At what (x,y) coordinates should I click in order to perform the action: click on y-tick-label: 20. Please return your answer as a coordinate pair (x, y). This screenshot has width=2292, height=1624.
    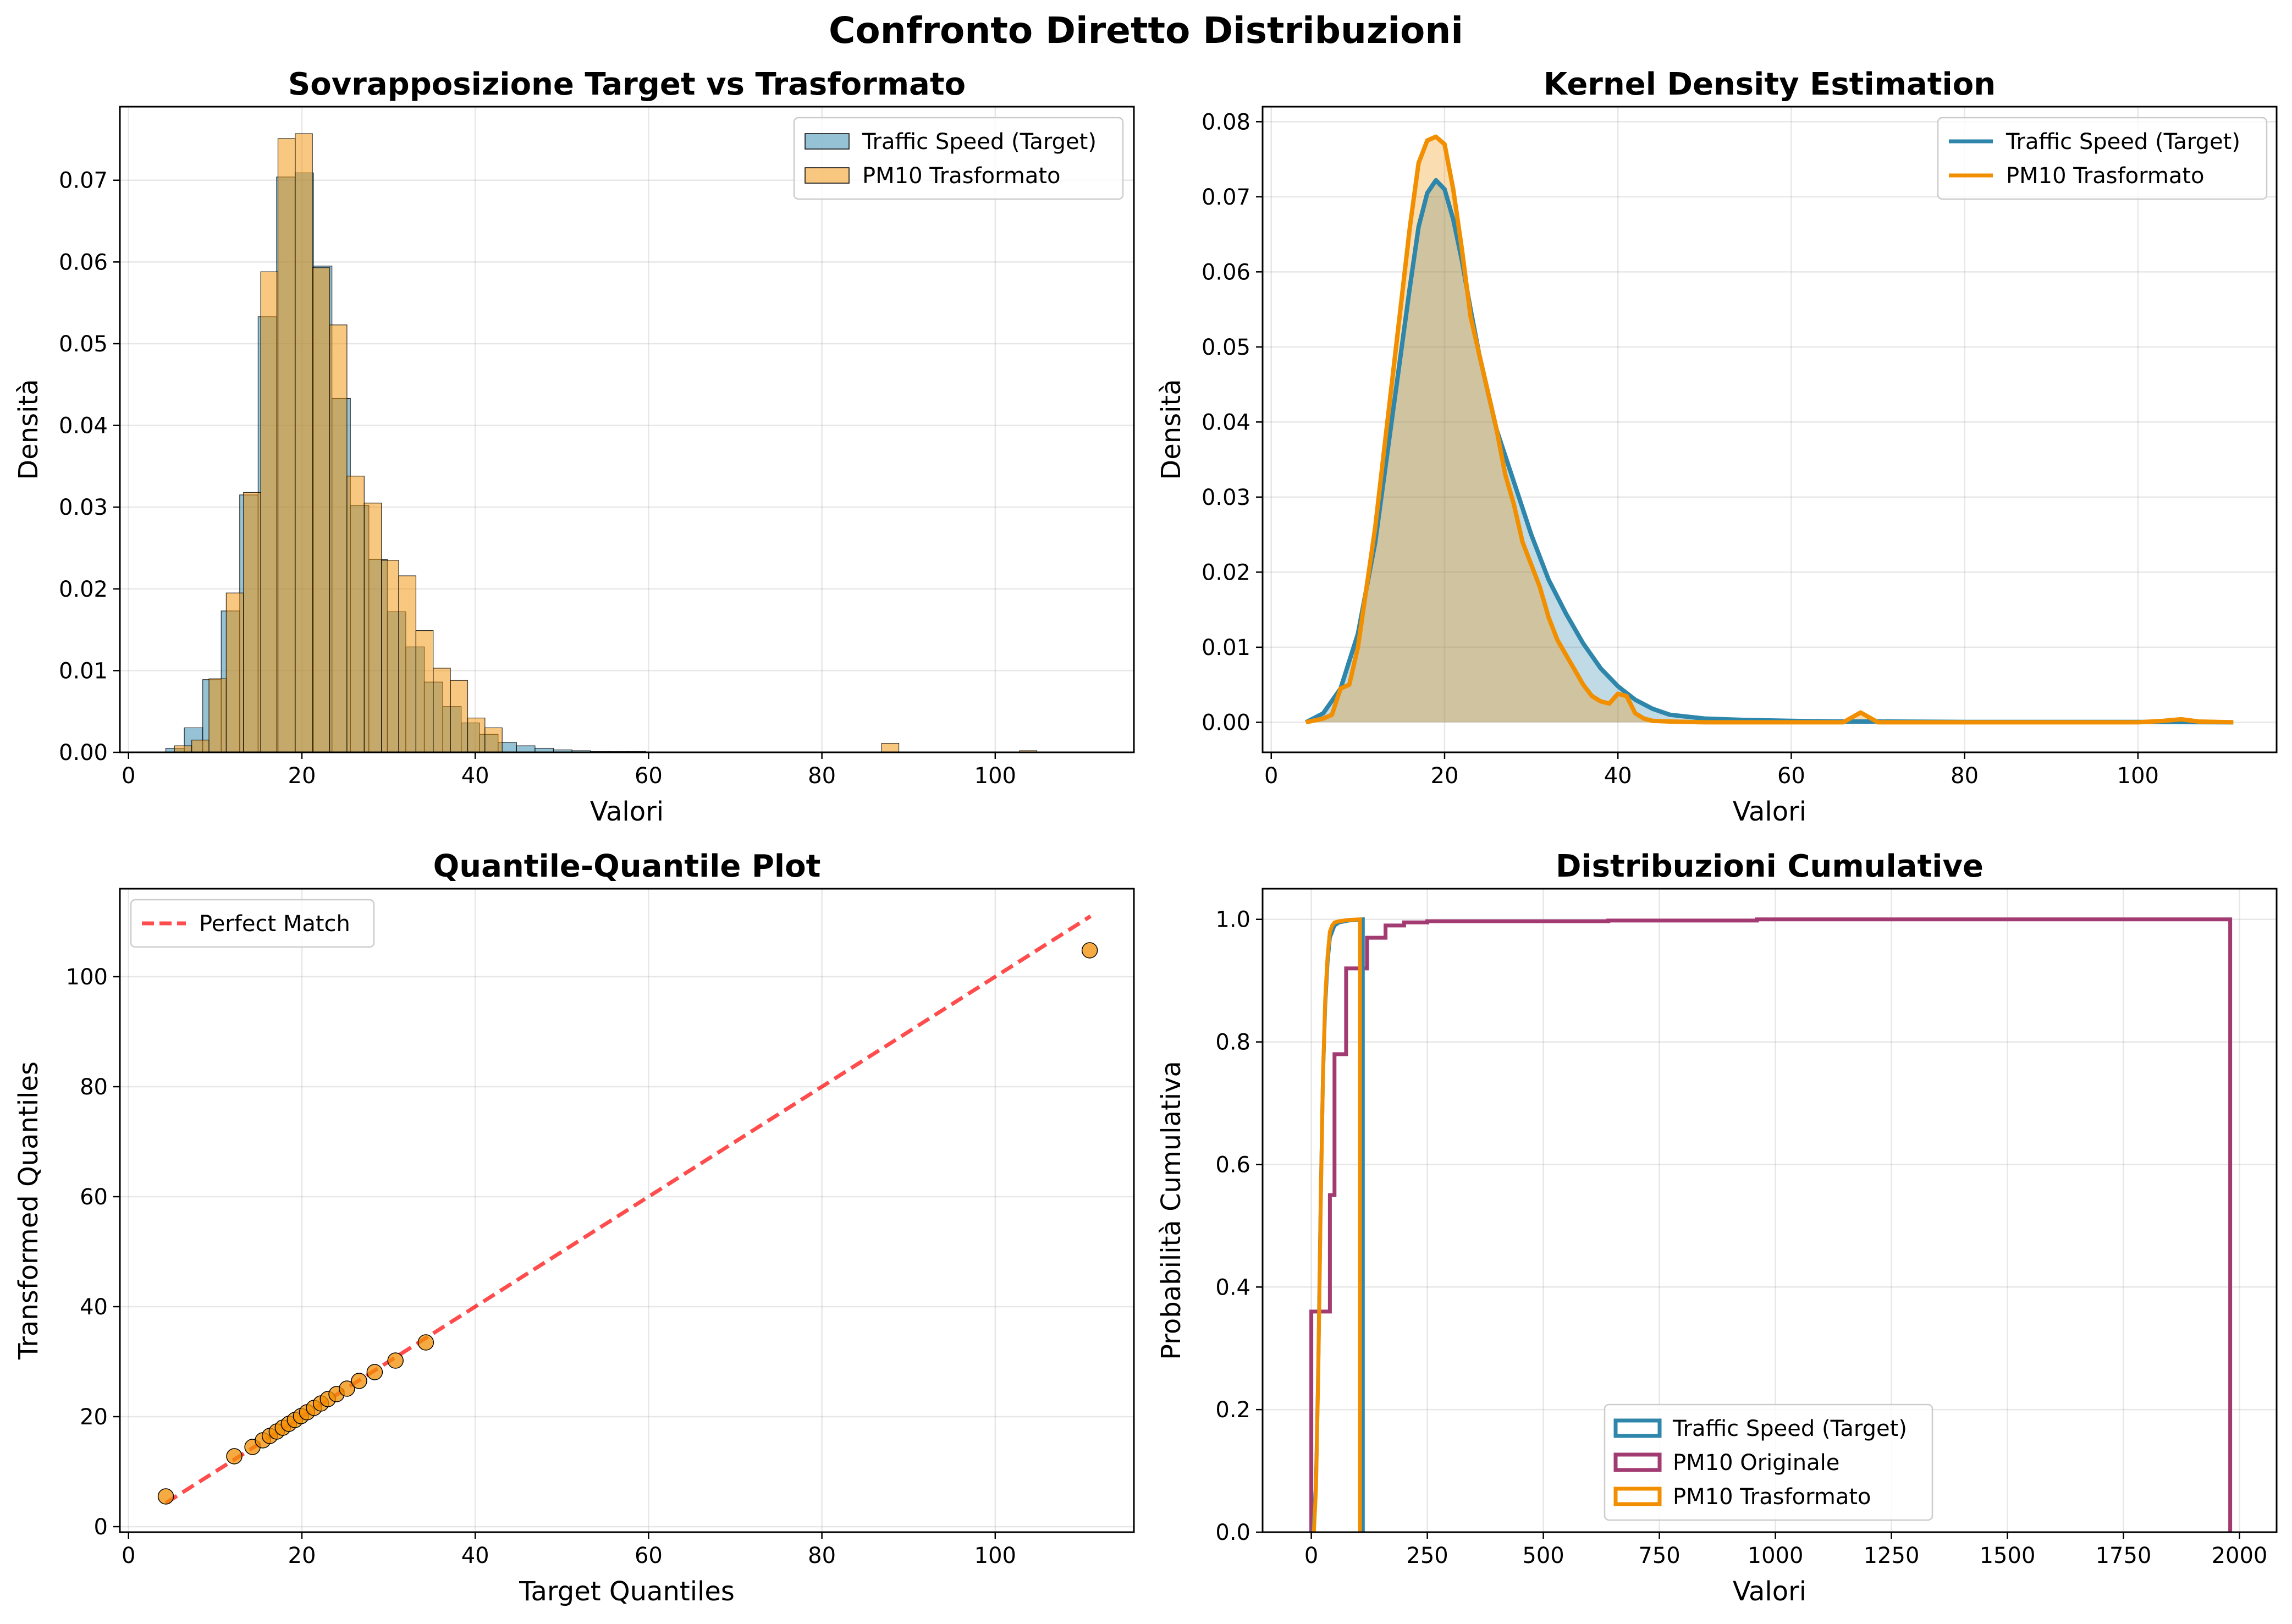
    Looking at the image, I should click on (94, 1417).